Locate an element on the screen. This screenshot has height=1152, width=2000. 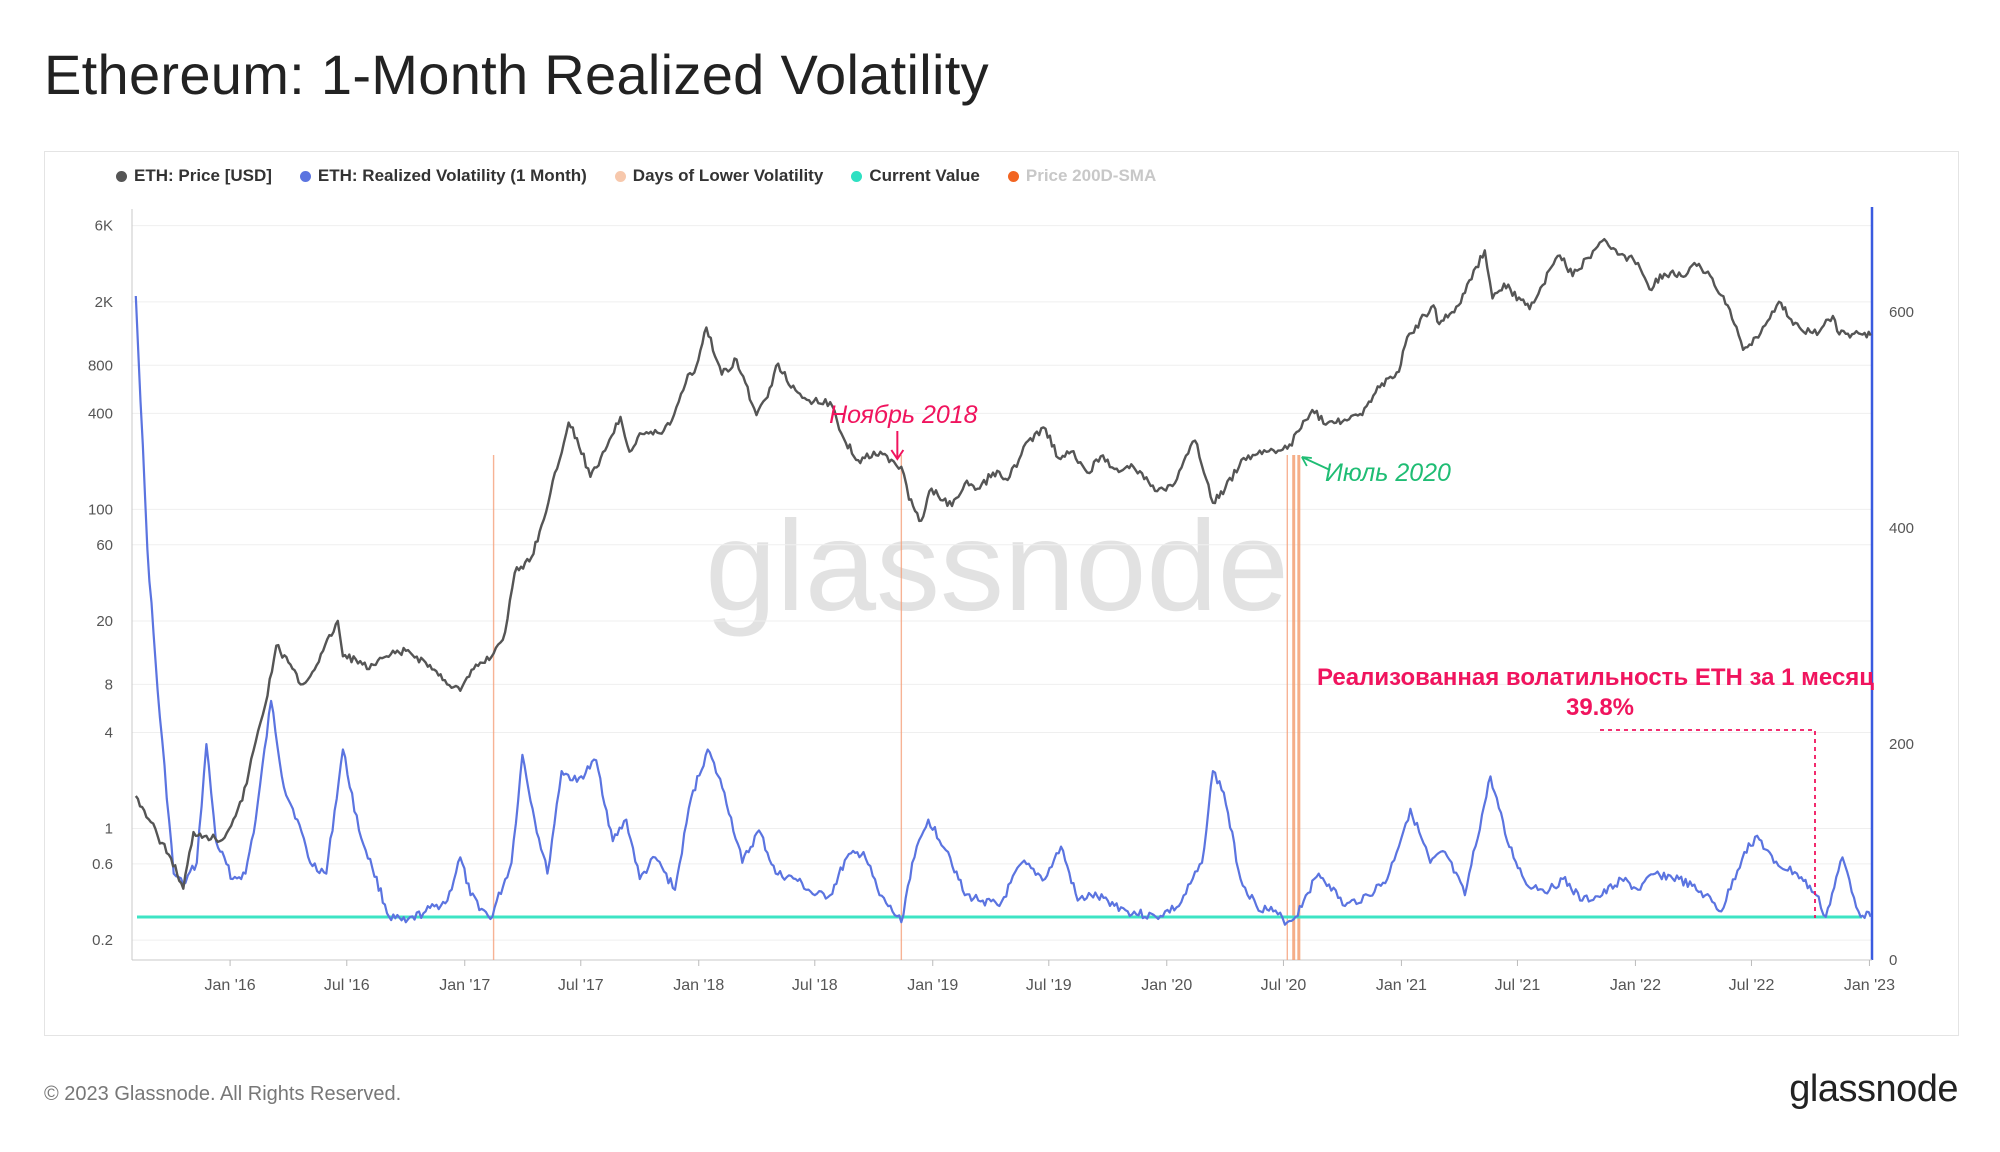
y-left-tick-label: 800 is located at coordinates (100, 365).